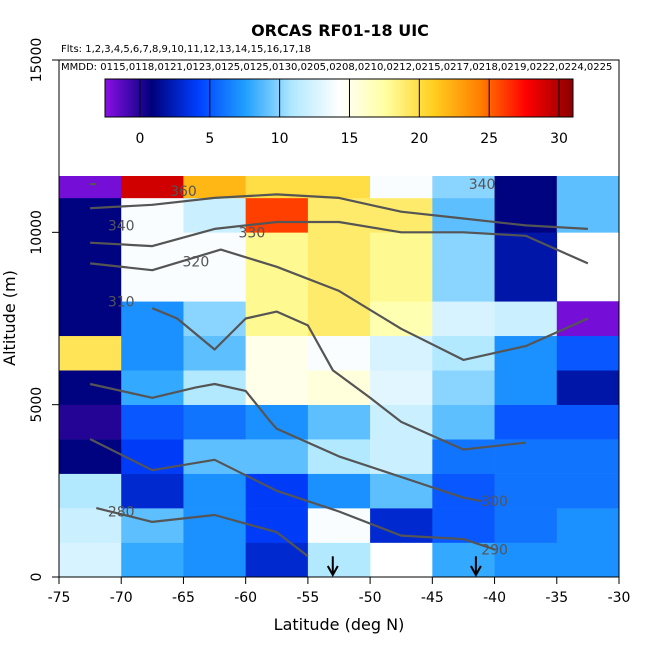 The height and width of the screenshot is (650, 650). What do you see at coordinates (121, 513) in the screenshot?
I see `contour-label: 280` at bounding box center [121, 513].